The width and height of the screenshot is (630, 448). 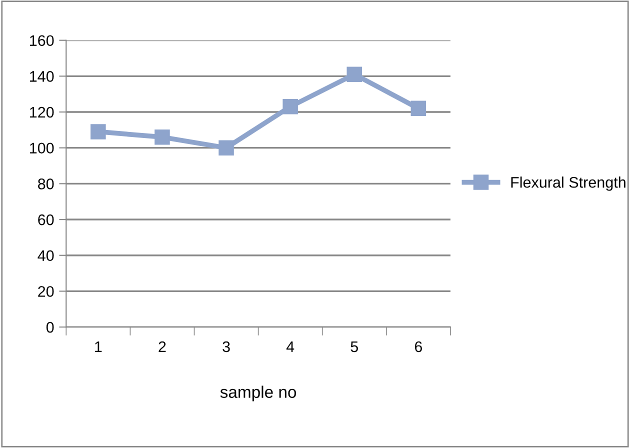 What do you see at coordinates (258, 394) in the screenshot?
I see `x-axis-title: sample no` at bounding box center [258, 394].